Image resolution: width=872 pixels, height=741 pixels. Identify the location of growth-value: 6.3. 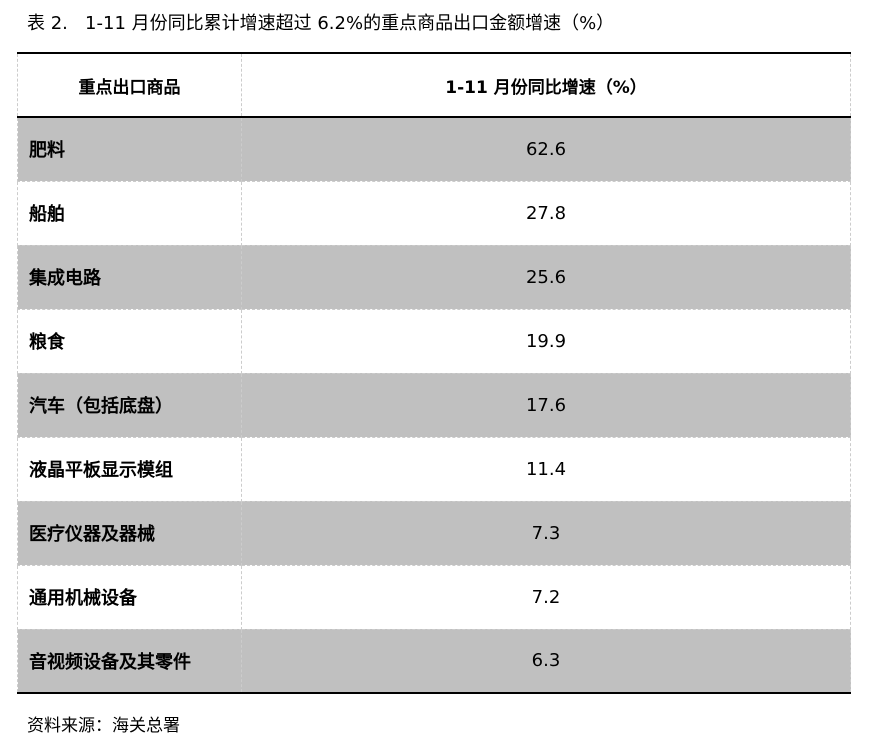
(546, 661).